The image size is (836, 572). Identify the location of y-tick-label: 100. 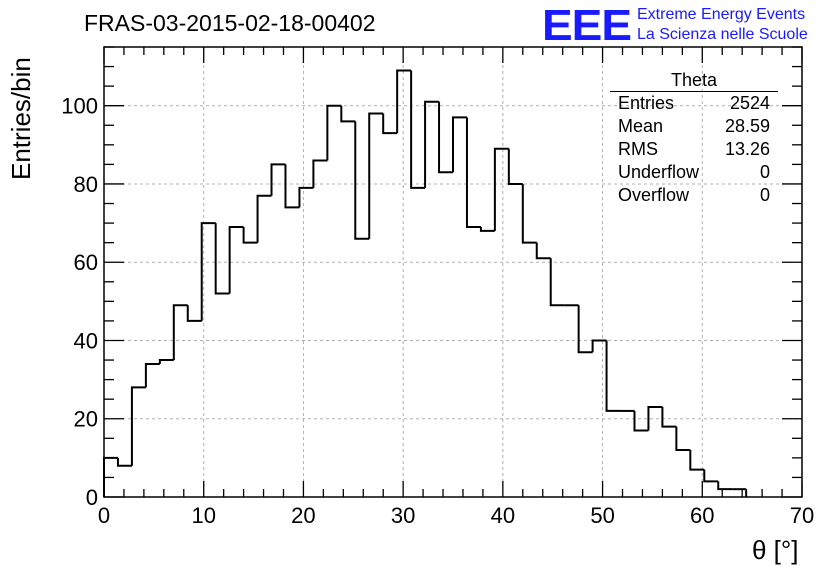
(79, 106).